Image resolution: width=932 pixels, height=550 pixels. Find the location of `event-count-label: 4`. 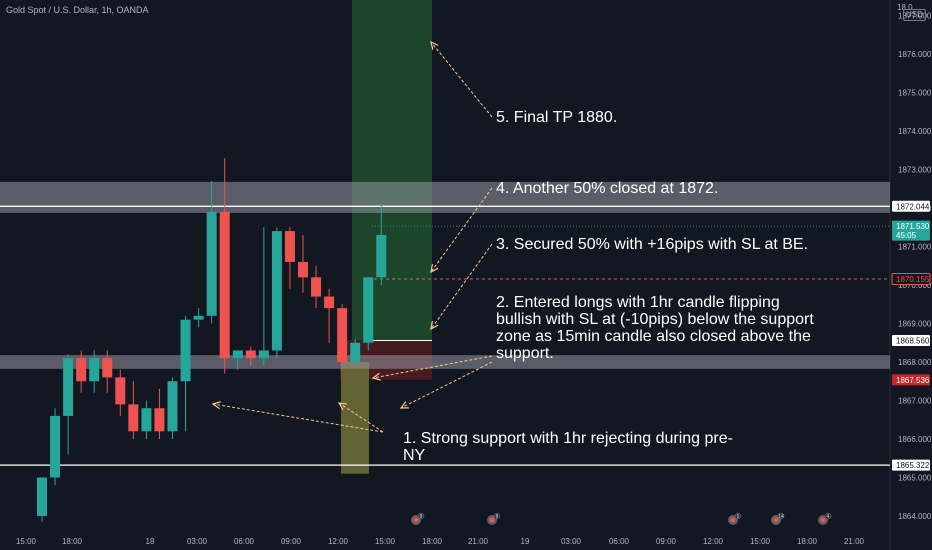

event-count-label: 4 is located at coordinates (828, 517).